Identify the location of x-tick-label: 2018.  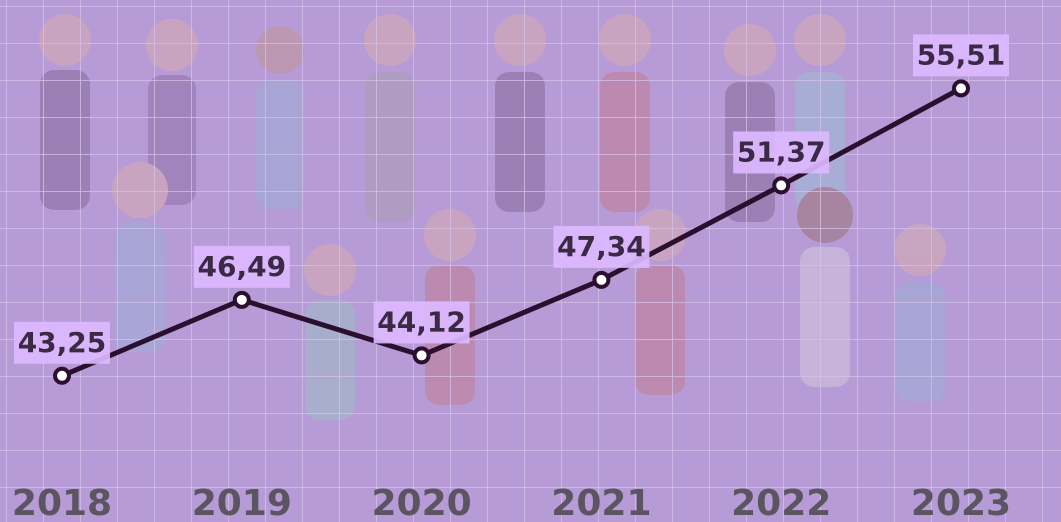
(62, 502).